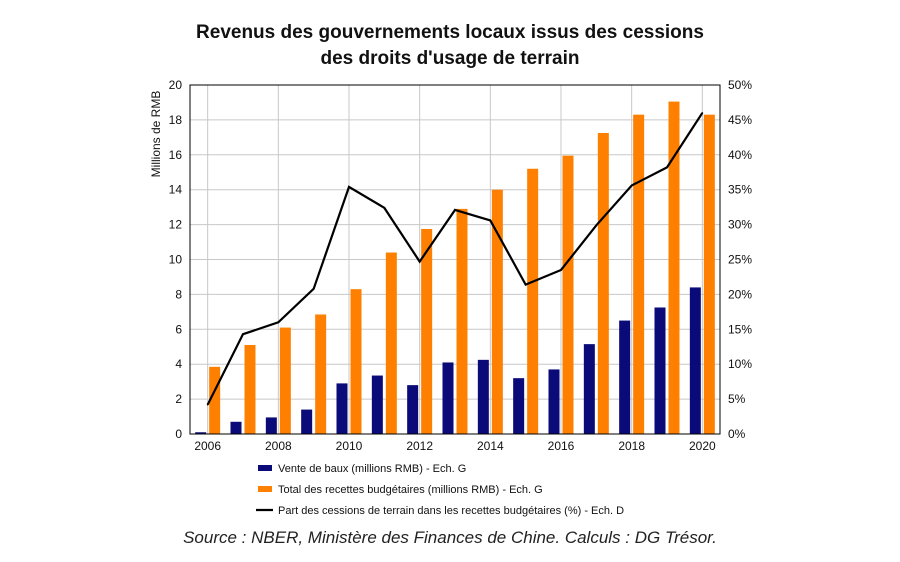  What do you see at coordinates (740, 260) in the screenshot?
I see `y-right-tick-label: 25%` at bounding box center [740, 260].